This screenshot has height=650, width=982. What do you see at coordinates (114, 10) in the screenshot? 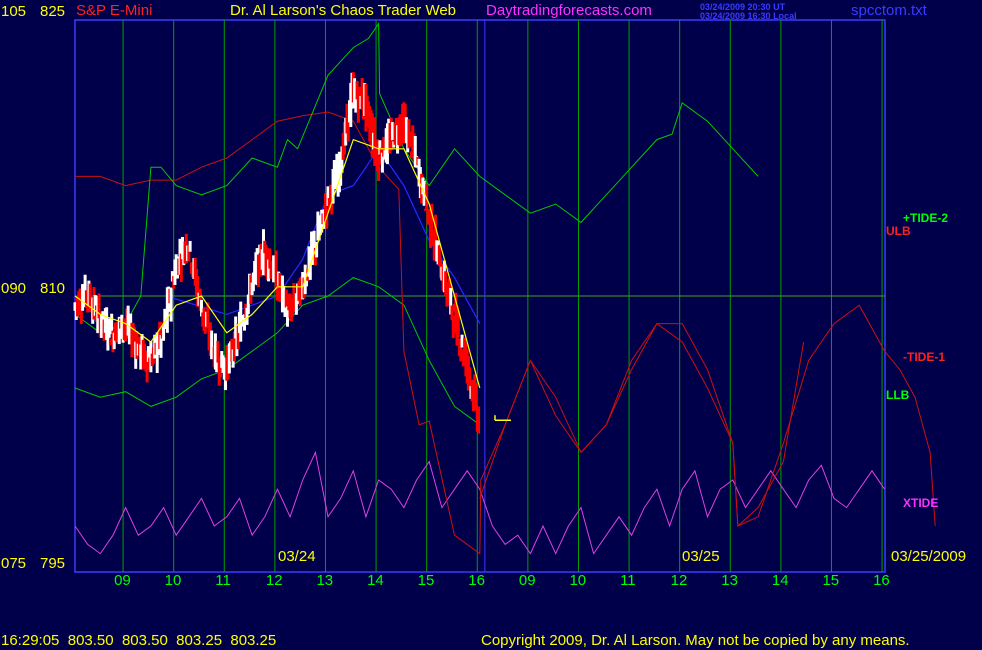
I see `instrument-title: S&P E-Mini` at bounding box center [114, 10].